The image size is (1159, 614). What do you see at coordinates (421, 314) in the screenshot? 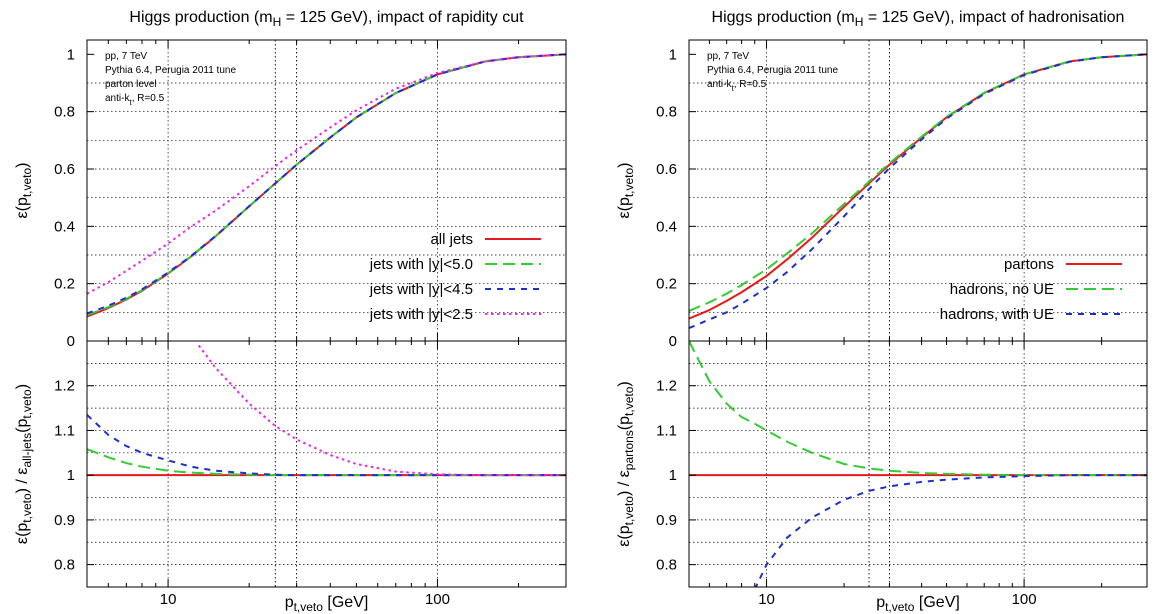
I see `legend-label-4: jets with |y|<2.5` at bounding box center [421, 314].